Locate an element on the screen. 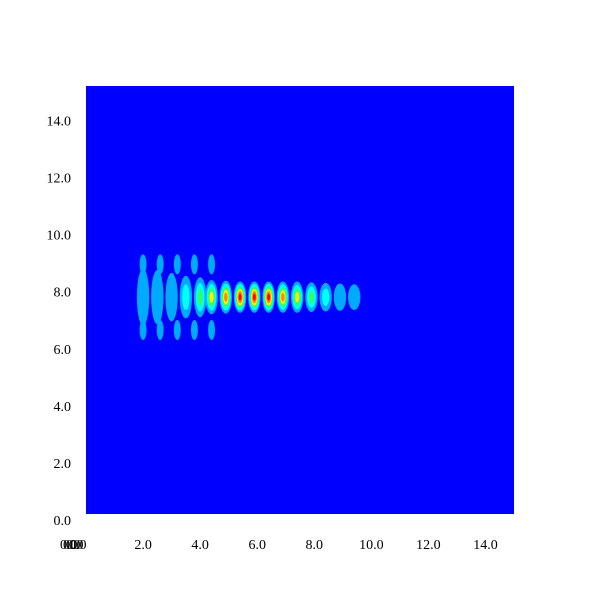  x-tick-label: 14.0 is located at coordinates (485, 545).